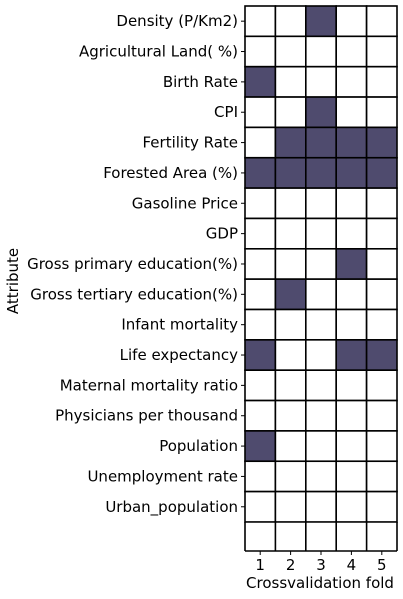  What do you see at coordinates (198, 446) in the screenshot?
I see `y-tick-label: Population` at bounding box center [198, 446].